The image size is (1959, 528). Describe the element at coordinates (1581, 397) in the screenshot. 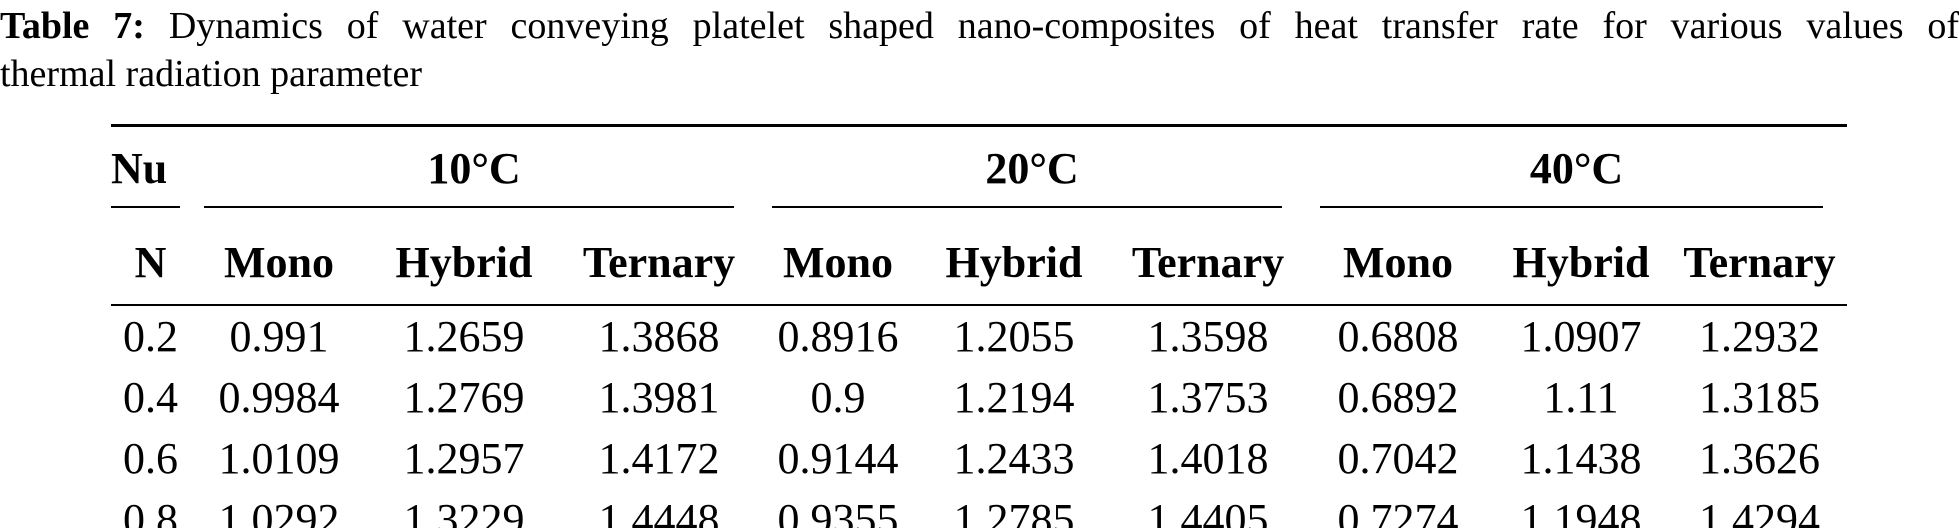

I see `table-cell: 1.11` at that location.